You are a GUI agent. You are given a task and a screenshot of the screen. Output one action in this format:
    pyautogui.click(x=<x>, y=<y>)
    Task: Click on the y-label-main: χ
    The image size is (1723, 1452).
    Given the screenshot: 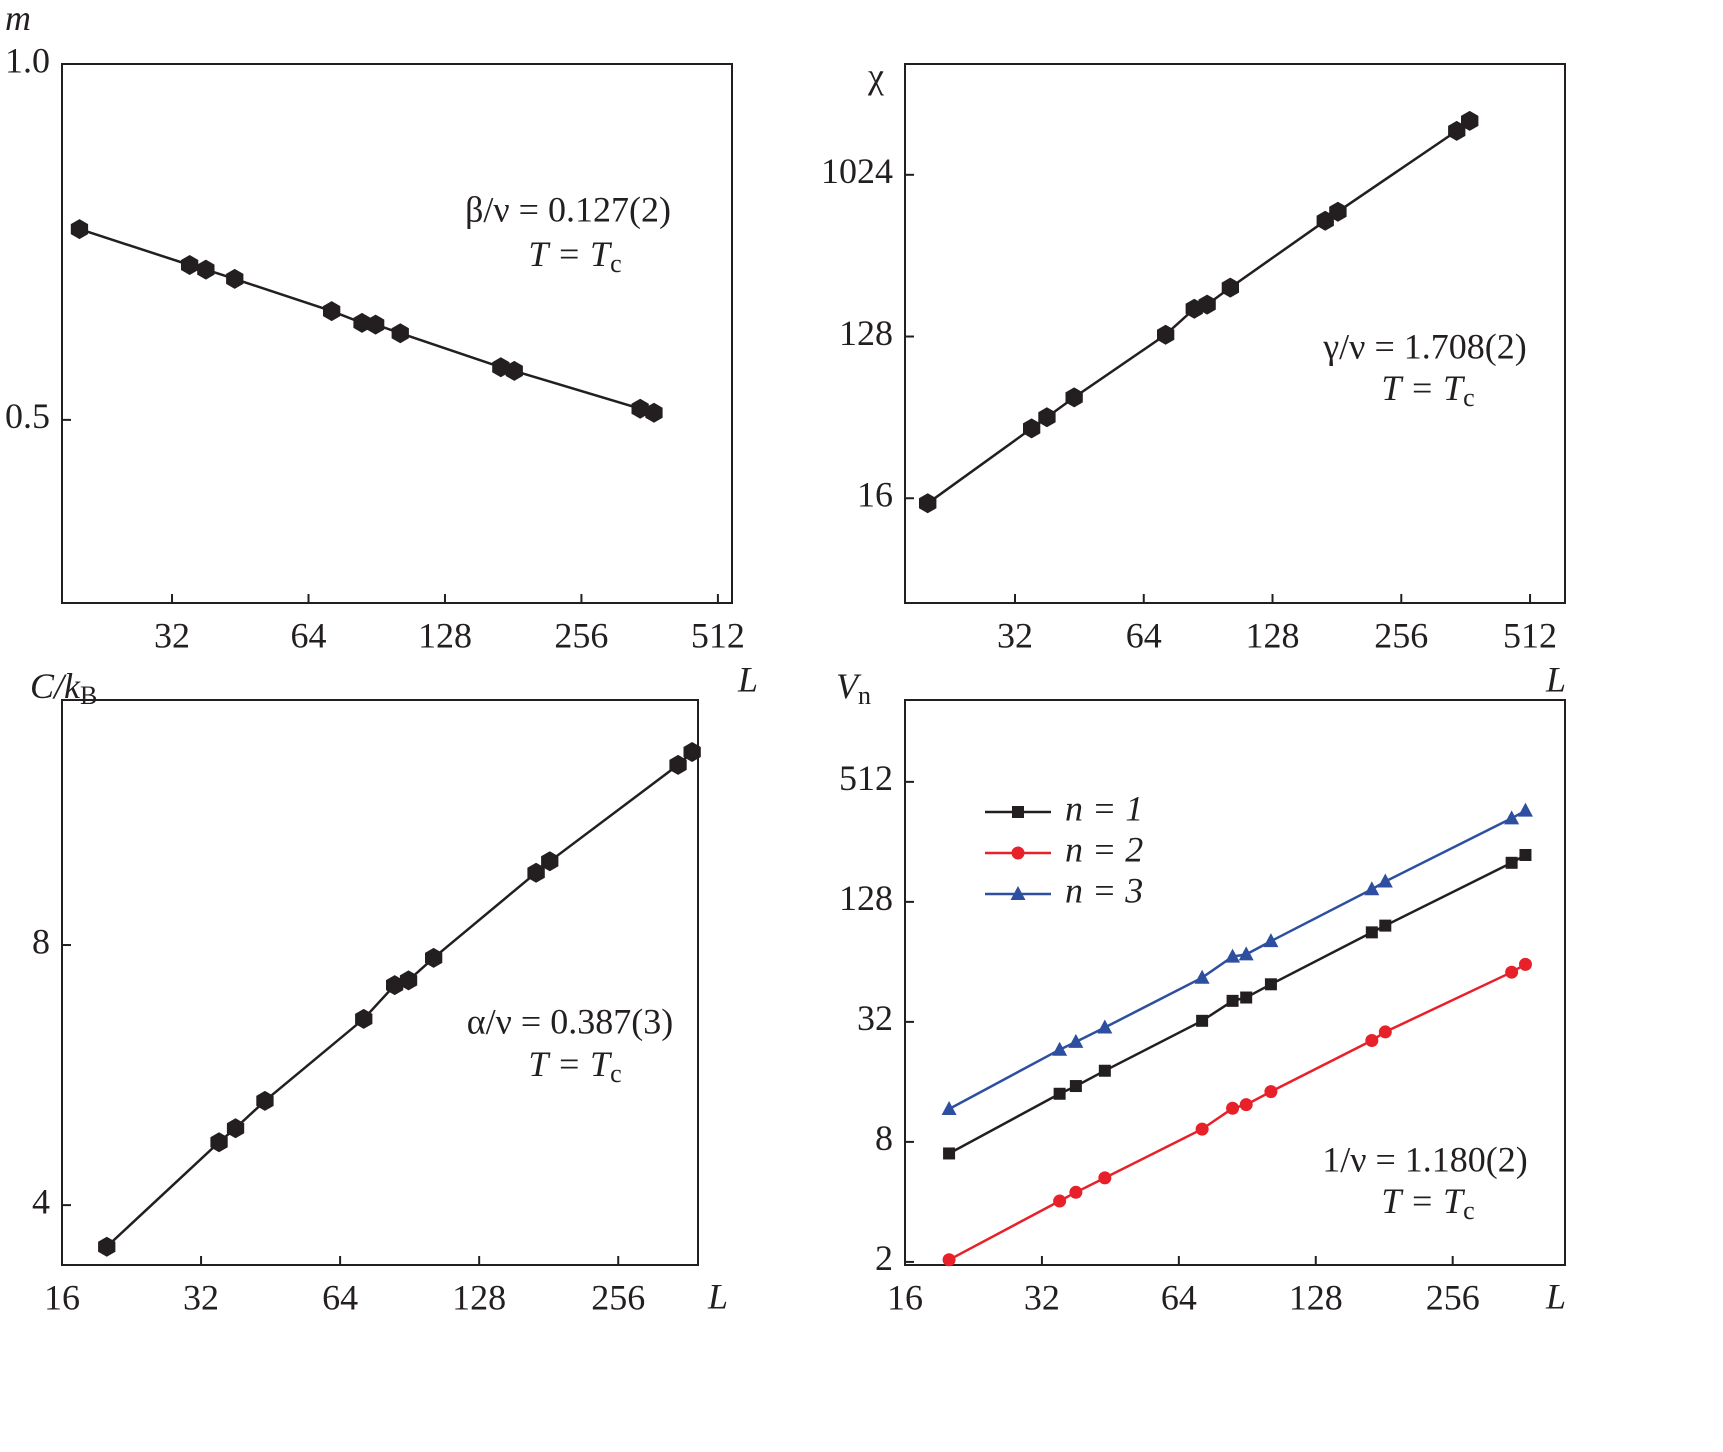 What is the action you would take?
    pyautogui.click(x=875, y=76)
    